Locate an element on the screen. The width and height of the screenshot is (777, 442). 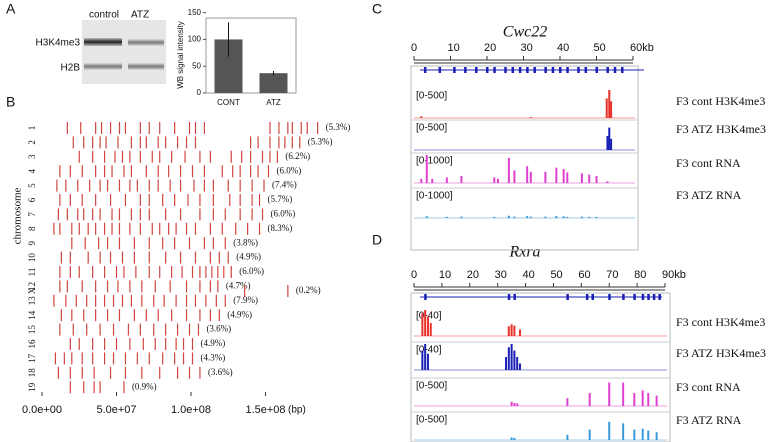
track-range: [0-40] is located at coordinates (429, 316).